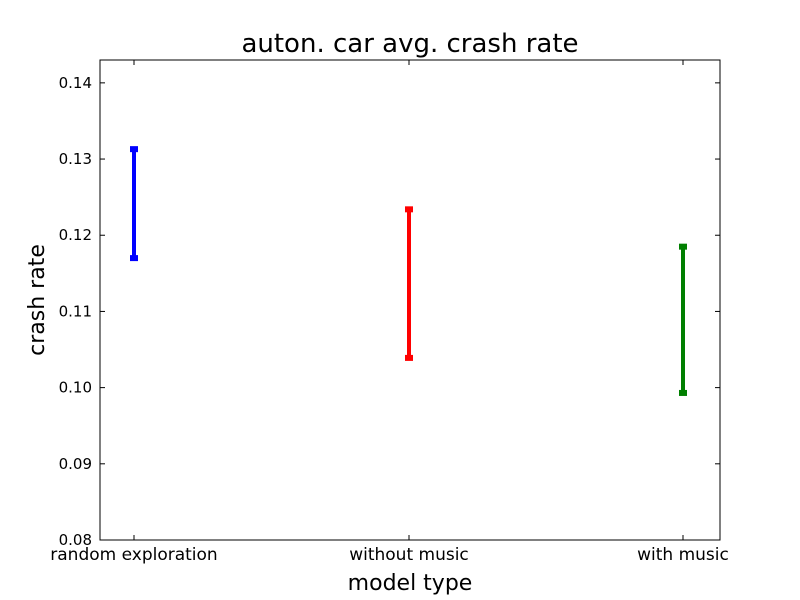  I want to click on y-tick-label: 0.10, so click(75, 388).